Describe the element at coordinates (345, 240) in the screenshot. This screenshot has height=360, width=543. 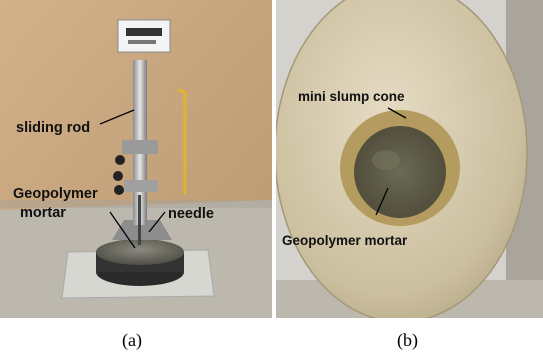
I see `label-geopolymer-mortar: Geopolymer mortar` at that location.